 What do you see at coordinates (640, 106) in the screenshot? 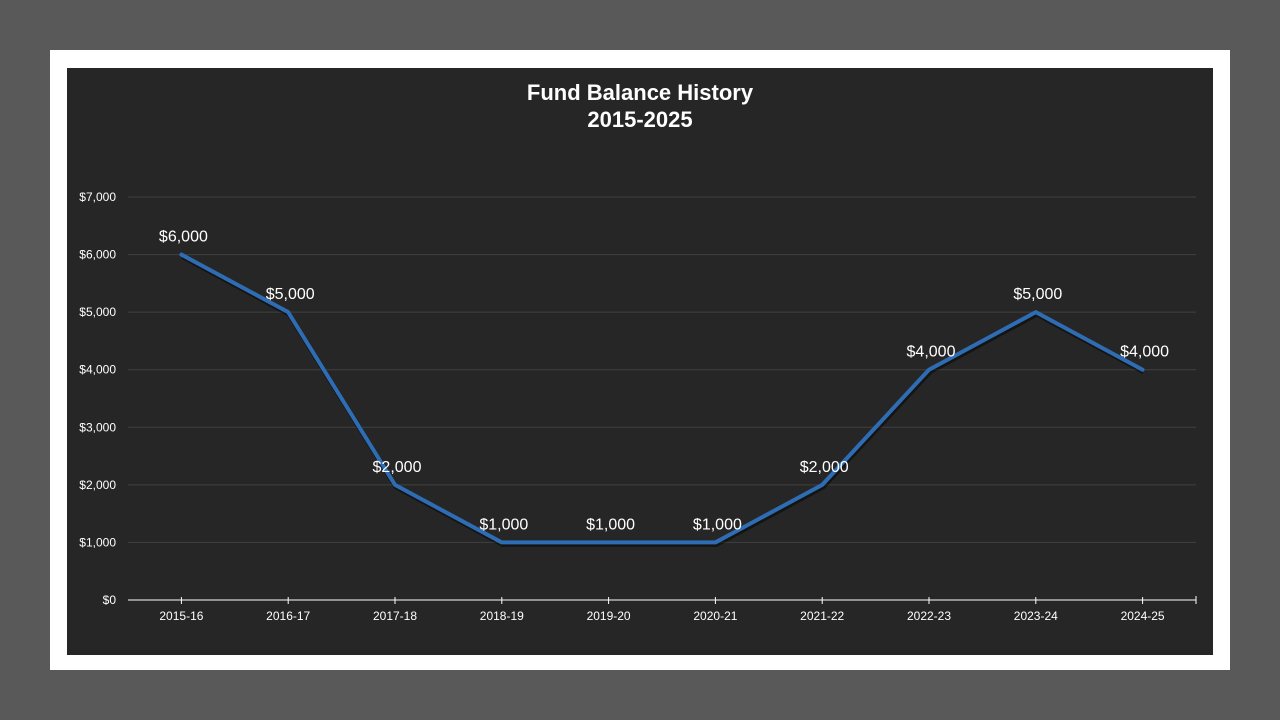
I see `chart-title: Fund Balance History 2015-2025` at bounding box center [640, 106].